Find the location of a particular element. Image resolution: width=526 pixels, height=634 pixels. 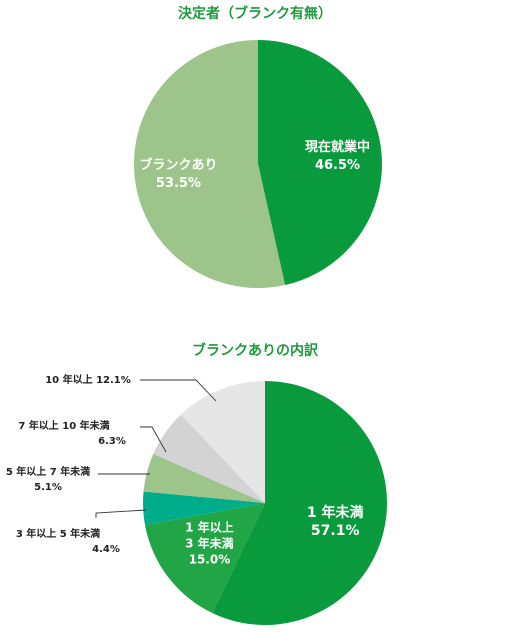

chart2-title: ブランクありの内訳 is located at coordinates (255, 351).